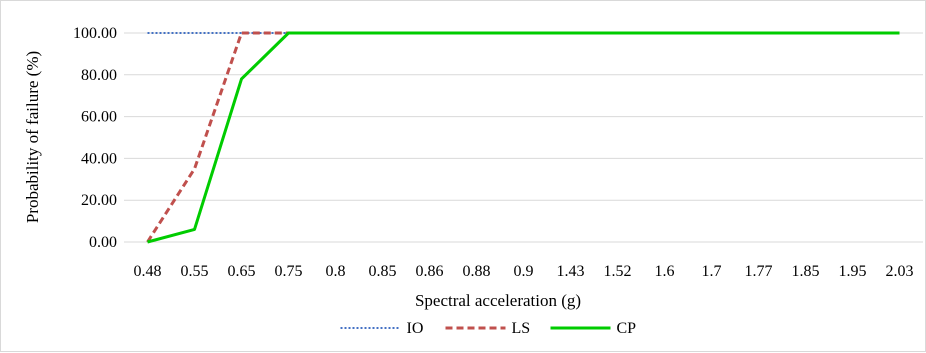  I want to click on x-tick-label: 0.88, so click(477, 271).